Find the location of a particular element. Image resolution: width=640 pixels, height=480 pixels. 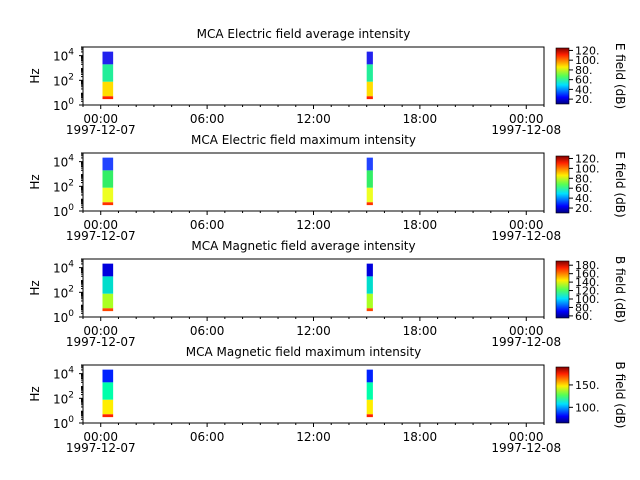

panel-title: MCA Magnetic field maximum intensity is located at coordinates (304, 352).